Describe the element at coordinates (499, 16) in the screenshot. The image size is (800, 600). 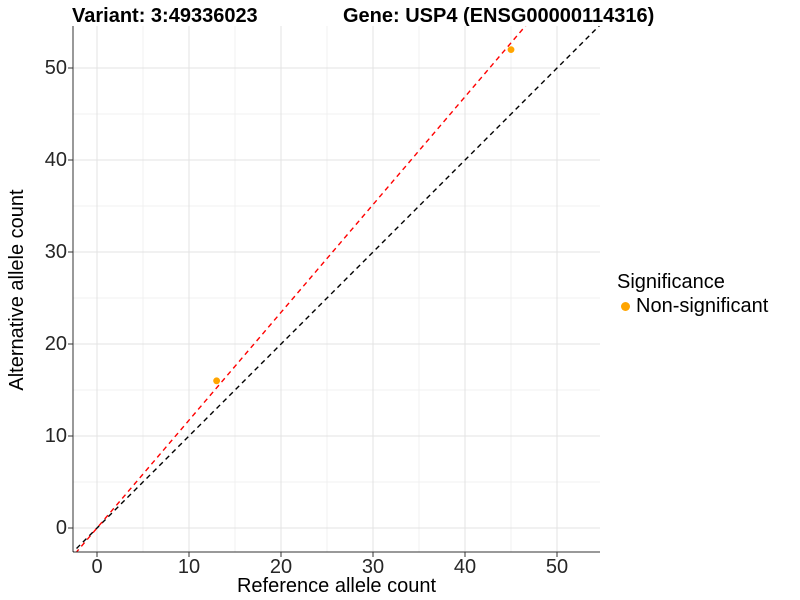
I see `gene-title: Gene: USP4 (ENSG00000114316)` at that location.